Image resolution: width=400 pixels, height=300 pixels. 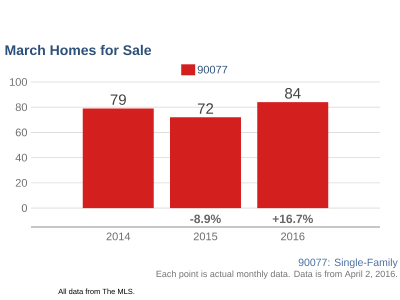 What do you see at coordinates (22, 182) in the screenshot?
I see `y-tick-label: 20` at bounding box center [22, 182].